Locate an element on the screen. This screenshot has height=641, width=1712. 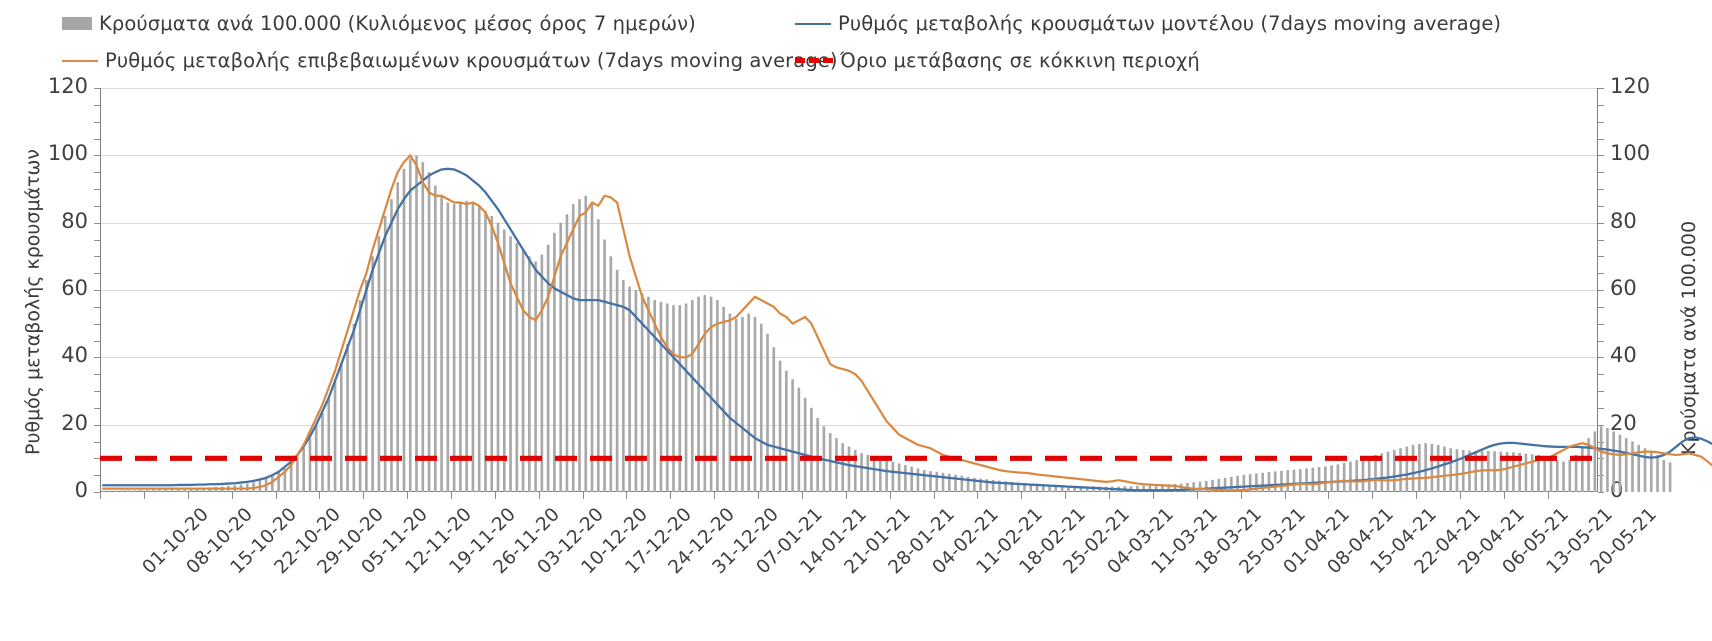
axis-line-left is located at coordinates (100, 290).